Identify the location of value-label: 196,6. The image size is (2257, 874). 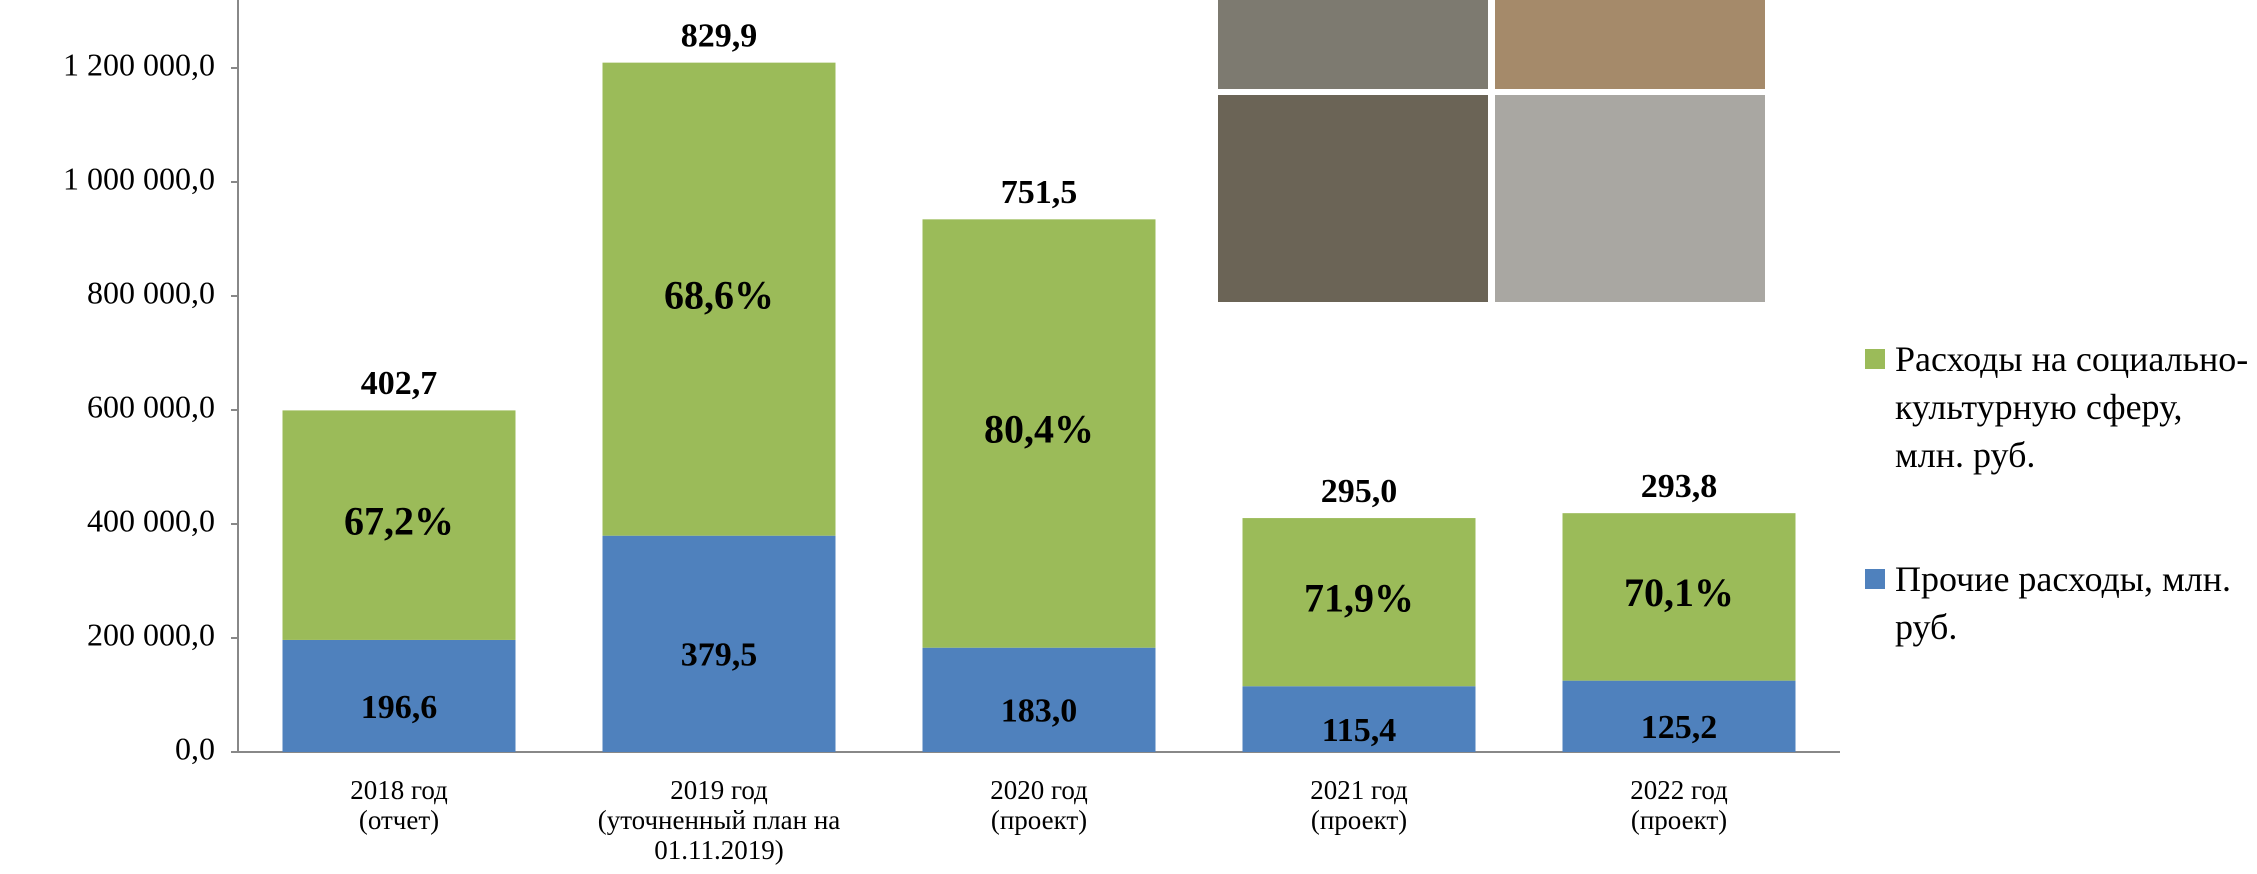
(399, 707).